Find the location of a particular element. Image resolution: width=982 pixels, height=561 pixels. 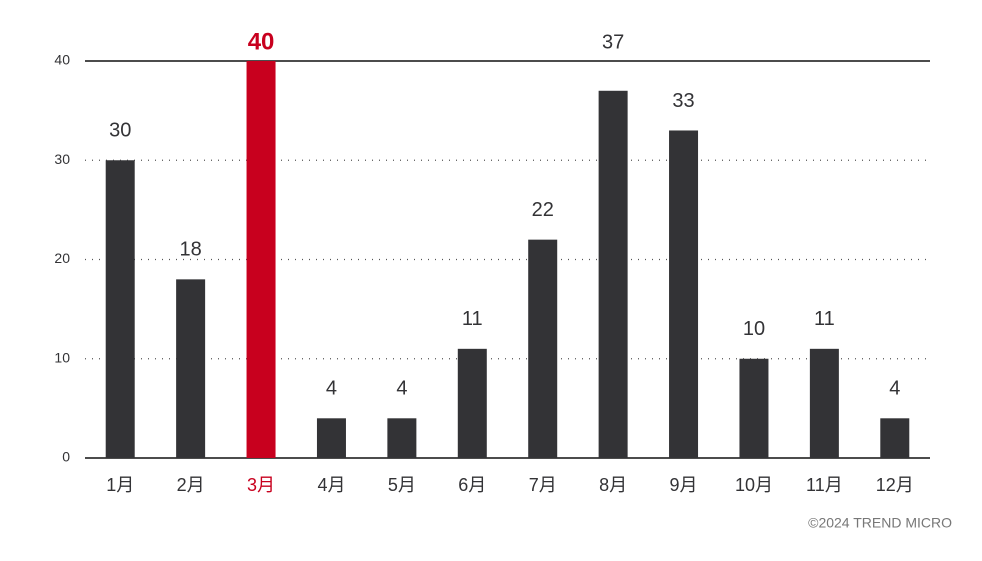

y-tick-label: 0 is located at coordinates (66, 457).